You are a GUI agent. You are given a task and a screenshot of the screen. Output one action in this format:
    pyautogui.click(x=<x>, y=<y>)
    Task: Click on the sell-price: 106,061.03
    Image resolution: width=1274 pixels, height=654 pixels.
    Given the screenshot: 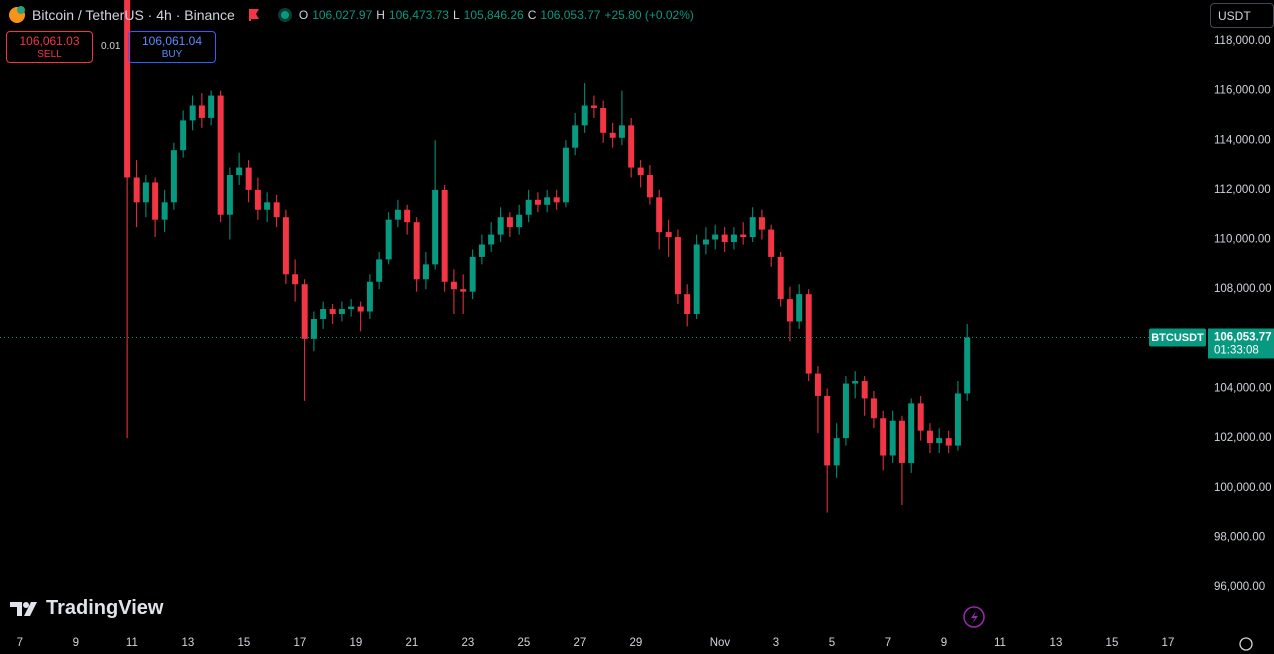 What is the action you would take?
    pyautogui.click(x=49, y=41)
    